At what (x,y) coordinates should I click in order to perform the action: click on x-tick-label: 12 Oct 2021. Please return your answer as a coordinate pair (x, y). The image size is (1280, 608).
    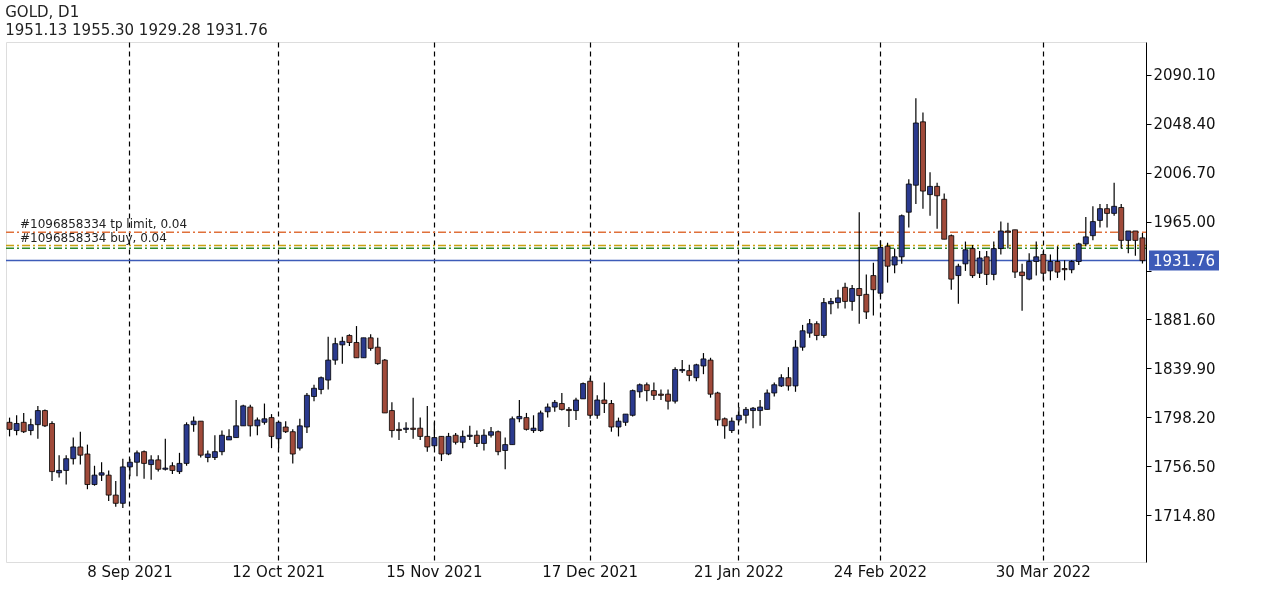
    Looking at the image, I should click on (278, 571).